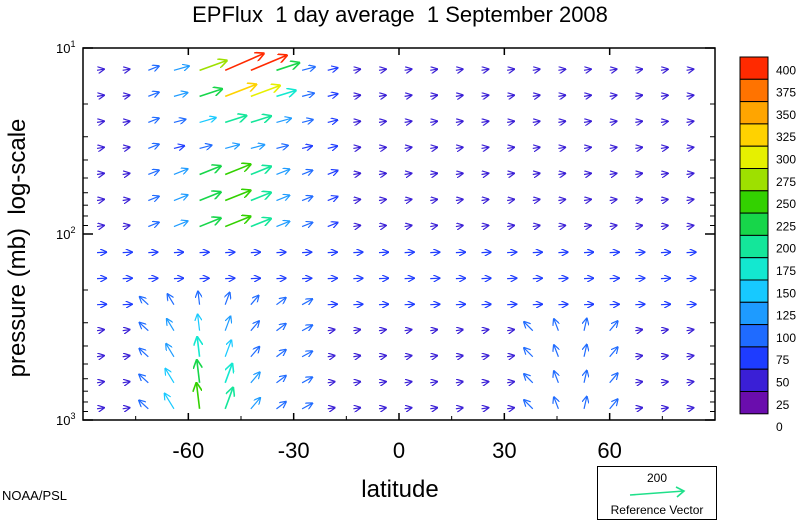 Image resolution: width=800 pixels, height=521 pixels. Describe the element at coordinates (786, 70) in the screenshot. I see `colorbar-label: 400` at that location.